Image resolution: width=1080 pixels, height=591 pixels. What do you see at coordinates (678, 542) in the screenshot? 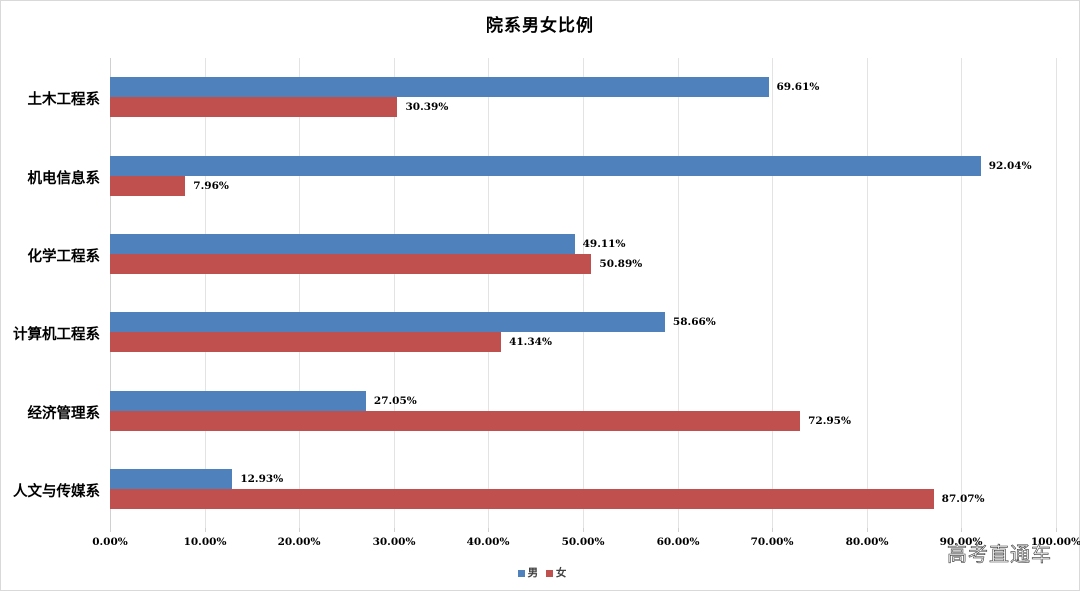
I see `x-tick-label: 60.00%` at bounding box center [678, 542].